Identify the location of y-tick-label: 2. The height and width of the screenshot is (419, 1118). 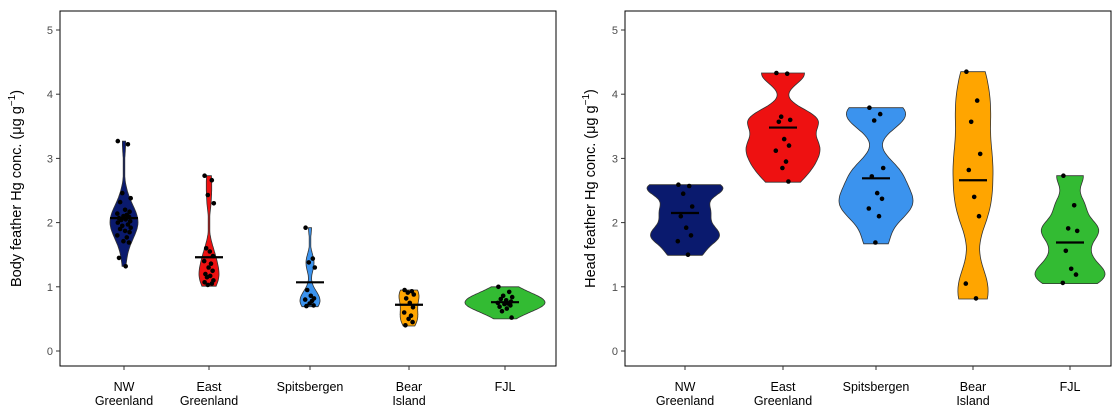
(615, 224).